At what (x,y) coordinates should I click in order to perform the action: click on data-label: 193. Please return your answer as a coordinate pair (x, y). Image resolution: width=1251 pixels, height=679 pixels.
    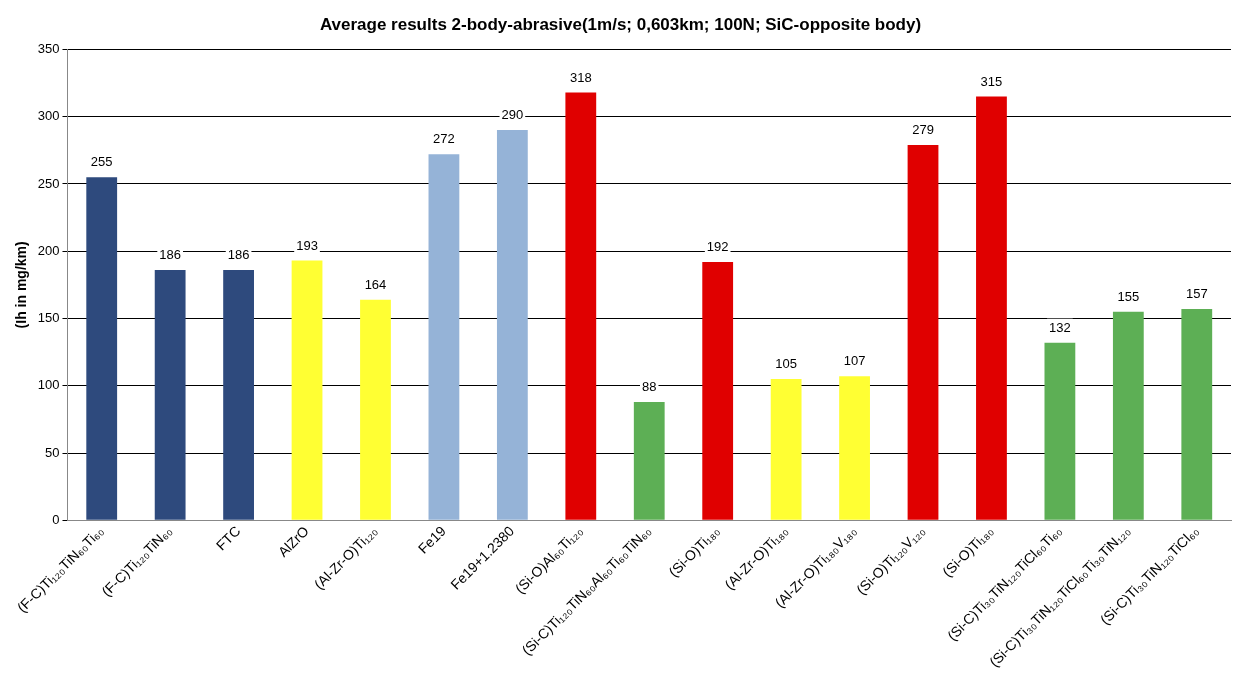
    Looking at the image, I should click on (307, 245).